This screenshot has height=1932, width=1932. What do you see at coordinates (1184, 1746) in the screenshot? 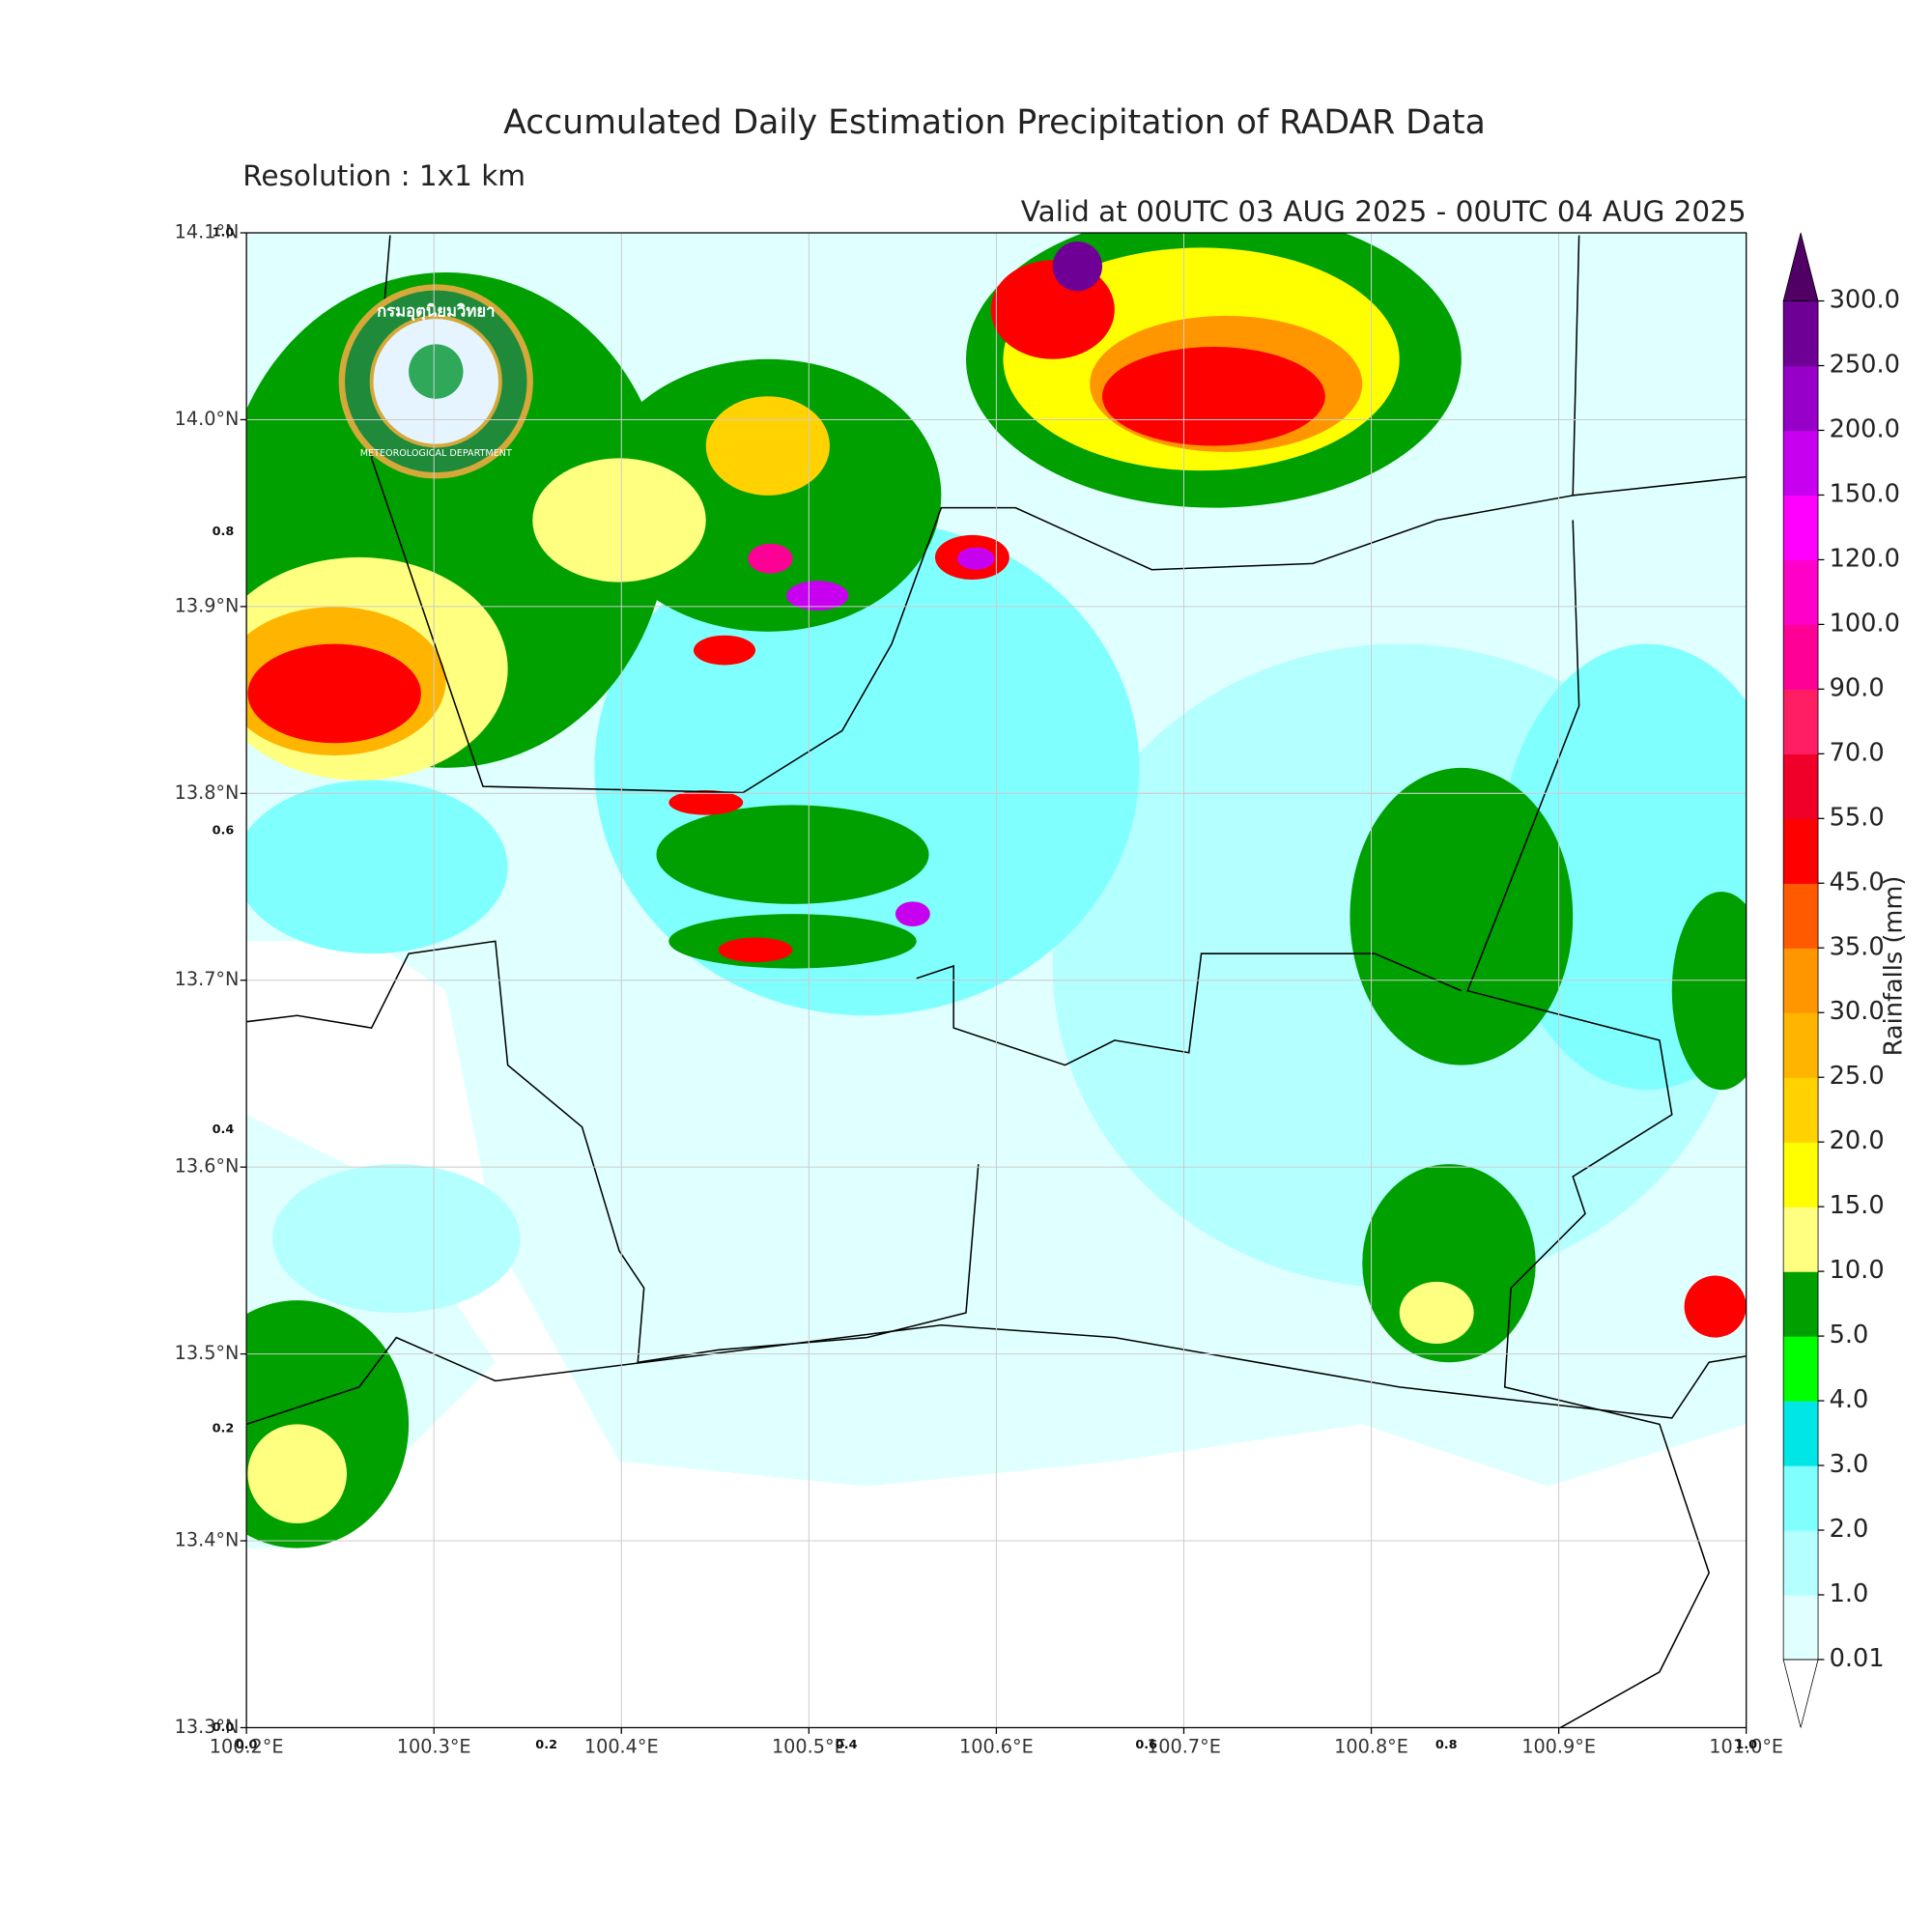
I see `x-tick-label: 100.7°E` at bounding box center [1184, 1746].